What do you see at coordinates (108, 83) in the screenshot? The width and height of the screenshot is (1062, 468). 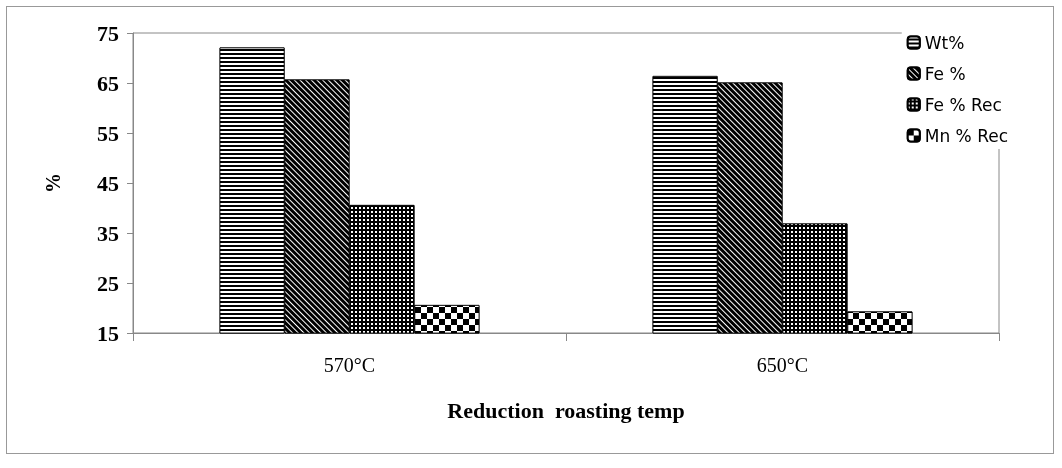 I see `y-tick-label: 65` at bounding box center [108, 83].